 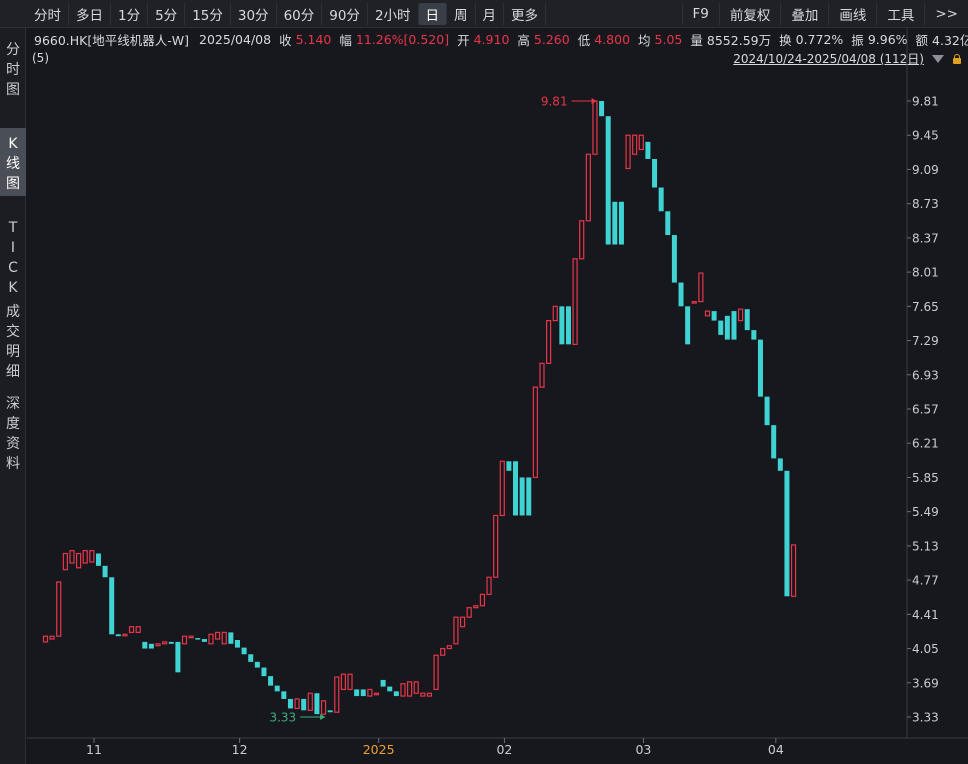 I want to click on period-tab-2: 1分, so click(x=130, y=14).